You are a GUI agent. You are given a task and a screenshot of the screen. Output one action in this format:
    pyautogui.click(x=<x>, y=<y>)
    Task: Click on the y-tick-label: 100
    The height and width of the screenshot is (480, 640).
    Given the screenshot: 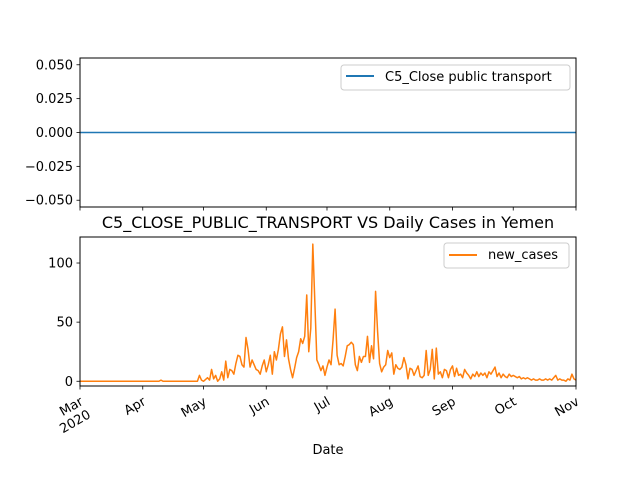 What is the action you would take?
    pyautogui.click(x=60, y=264)
    